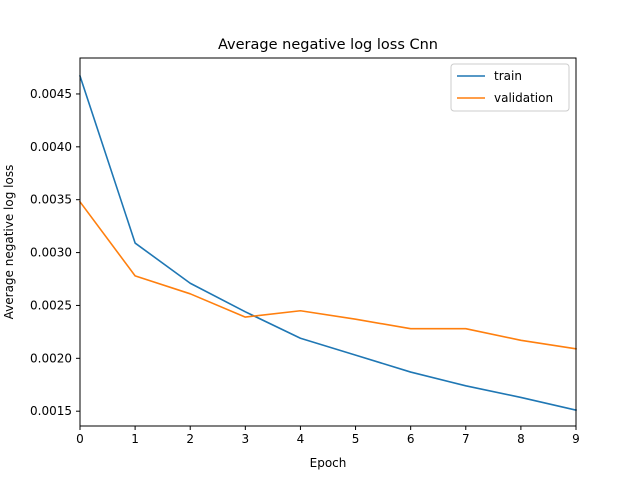 The image size is (640, 480). Describe the element at coordinates (51, 358) in the screenshot. I see `y-tick-label: 0.0020` at that location.